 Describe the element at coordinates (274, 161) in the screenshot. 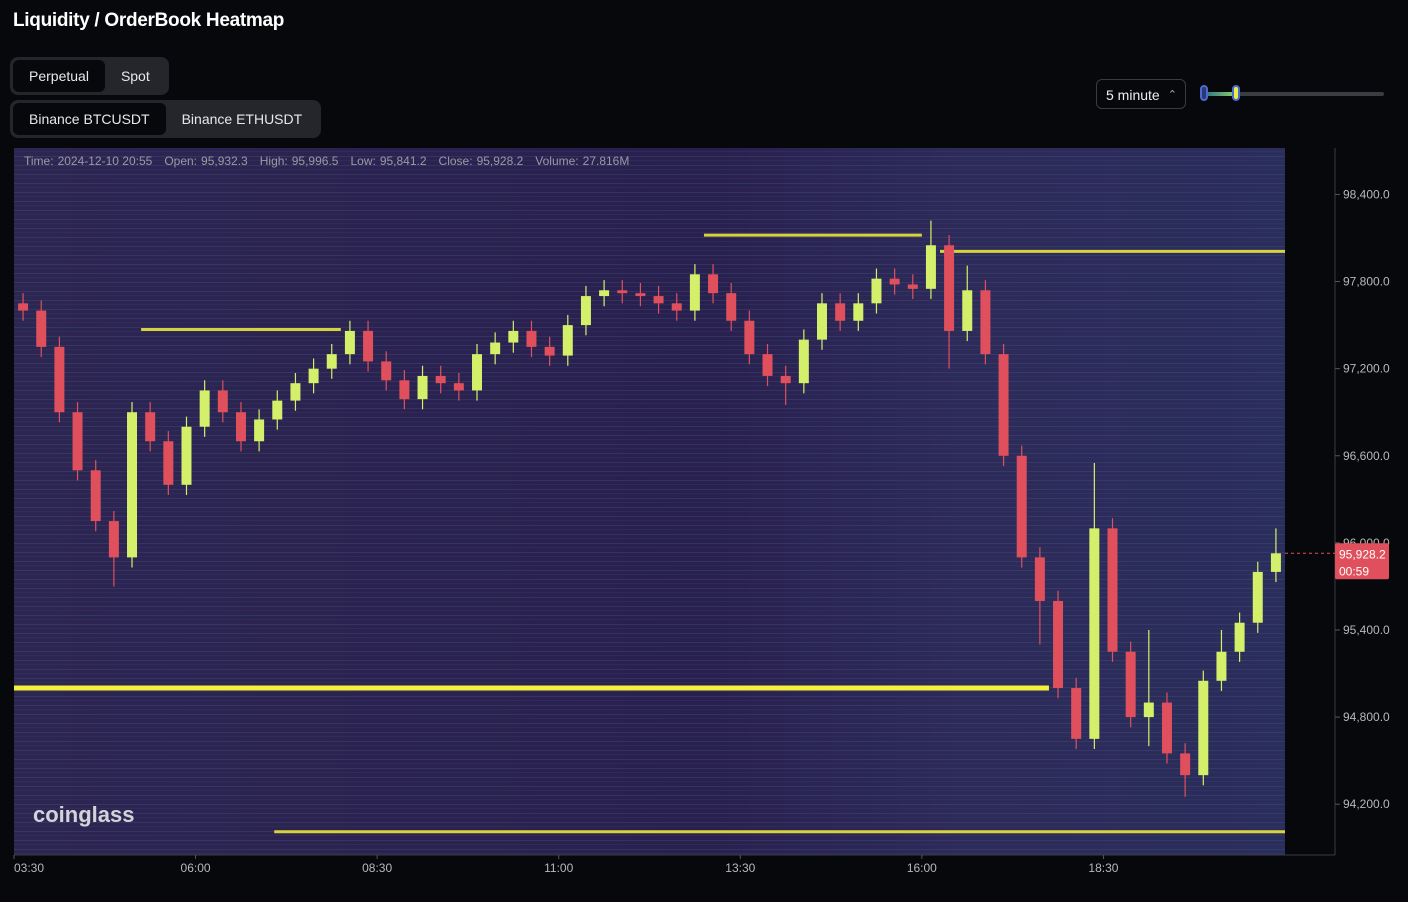

I see `info-label: High:` at that location.